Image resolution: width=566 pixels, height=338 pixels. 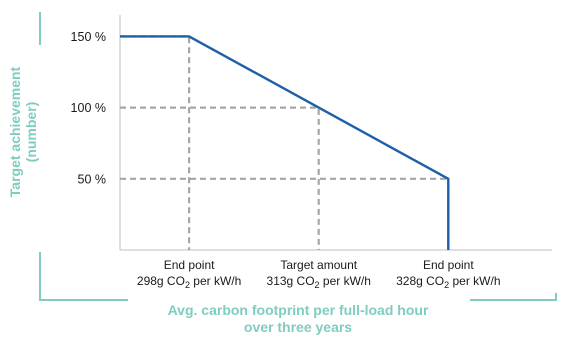 I want to click on y-axis-title: Target achievement (number), so click(x=23, y=131).